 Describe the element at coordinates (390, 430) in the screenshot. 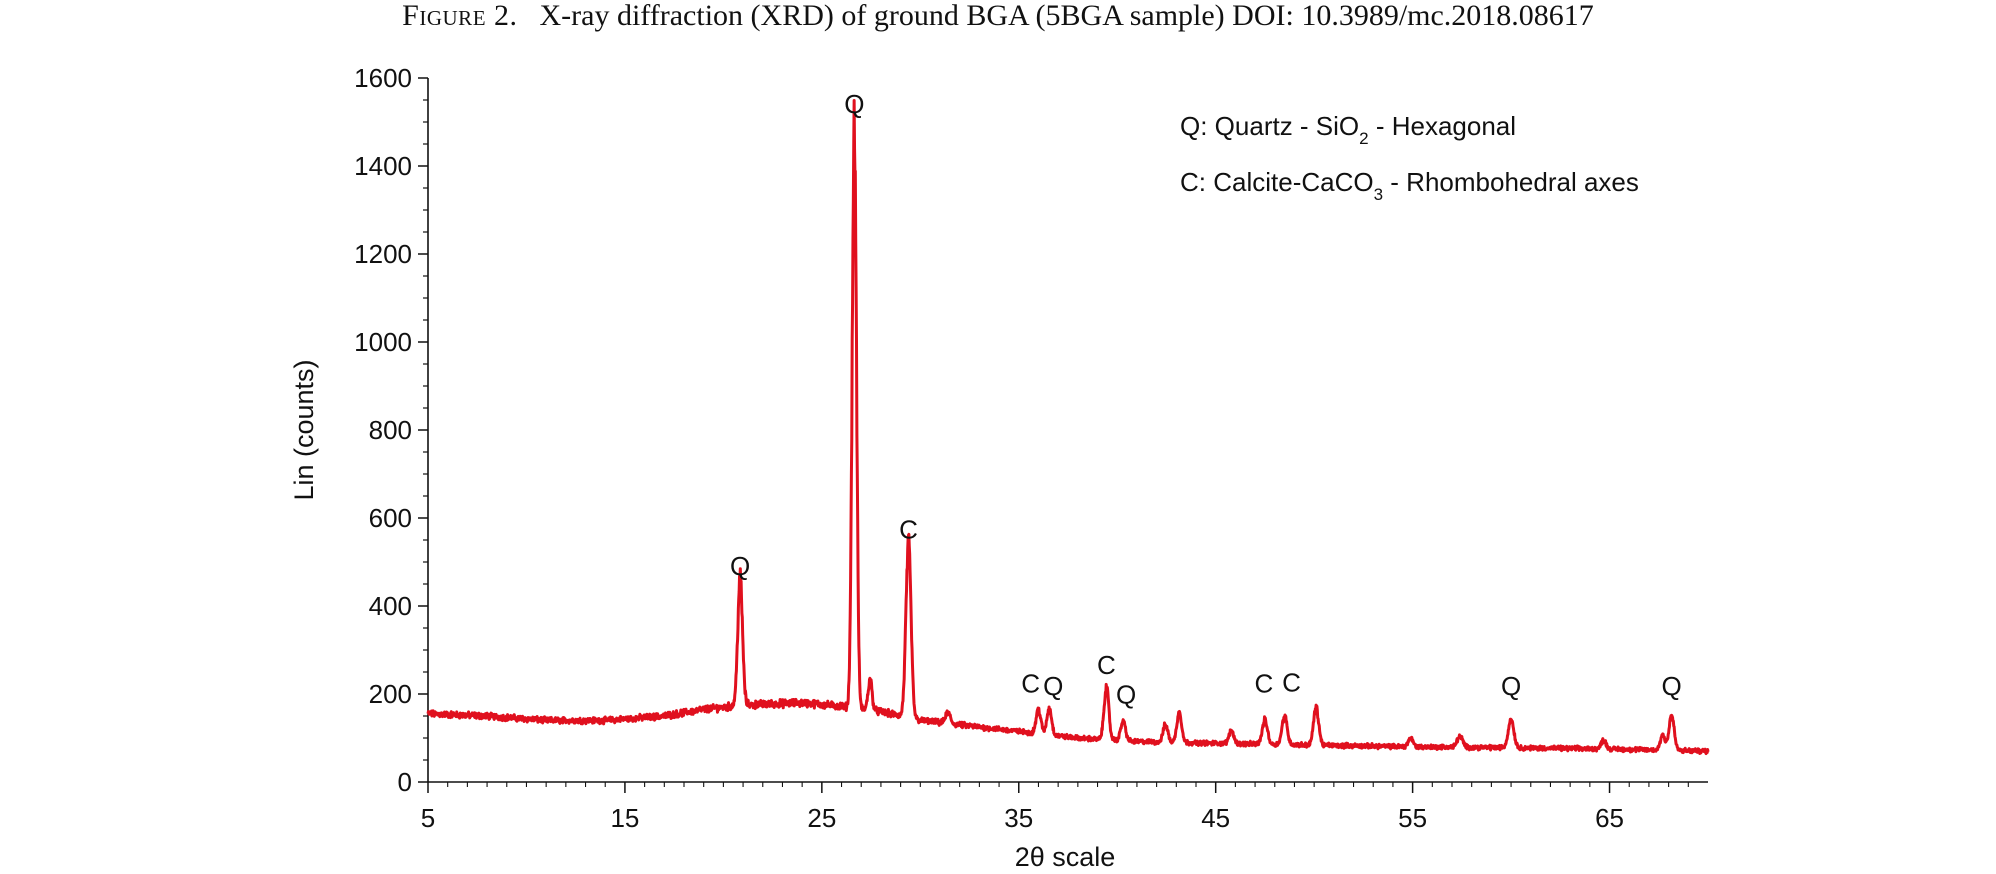

I see `y-tick-label: 800` at that location.